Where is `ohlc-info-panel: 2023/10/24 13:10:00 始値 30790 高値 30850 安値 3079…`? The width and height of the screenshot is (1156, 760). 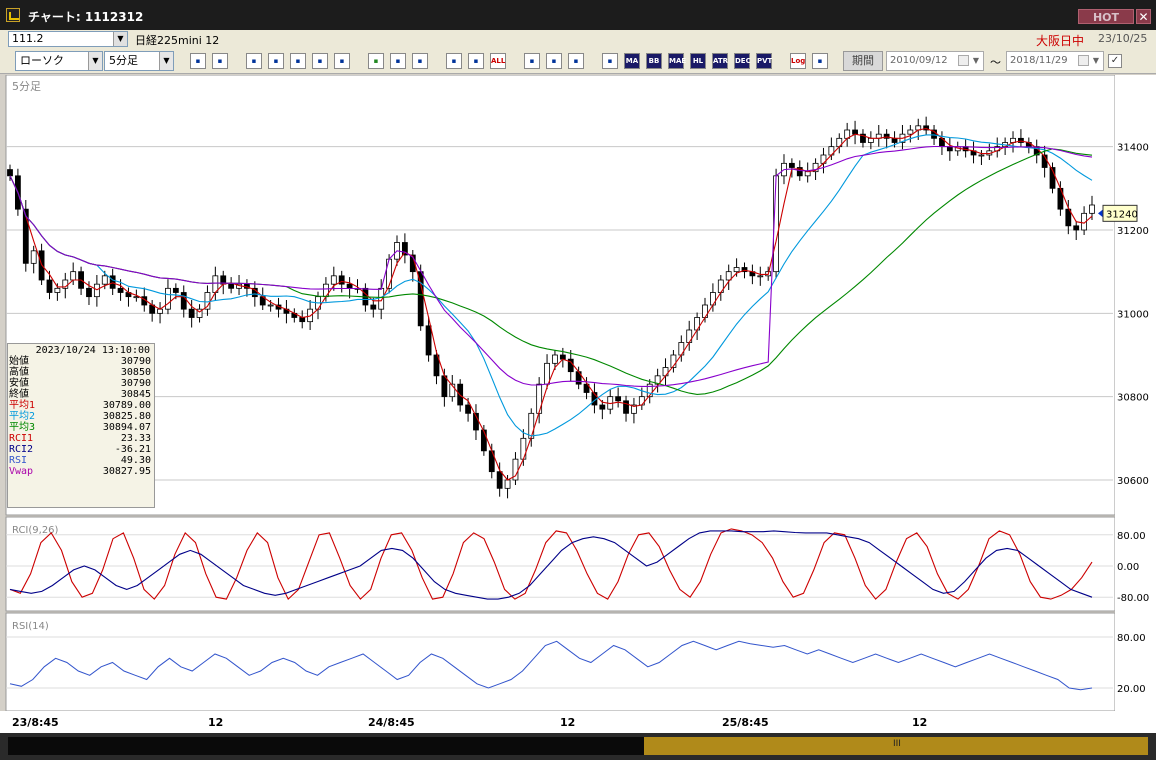 ohlc-info-panel: 2023/10/24 13:10:00 始値 30790 高値 30850 安値 3079… is located at coordinates (81, 425).